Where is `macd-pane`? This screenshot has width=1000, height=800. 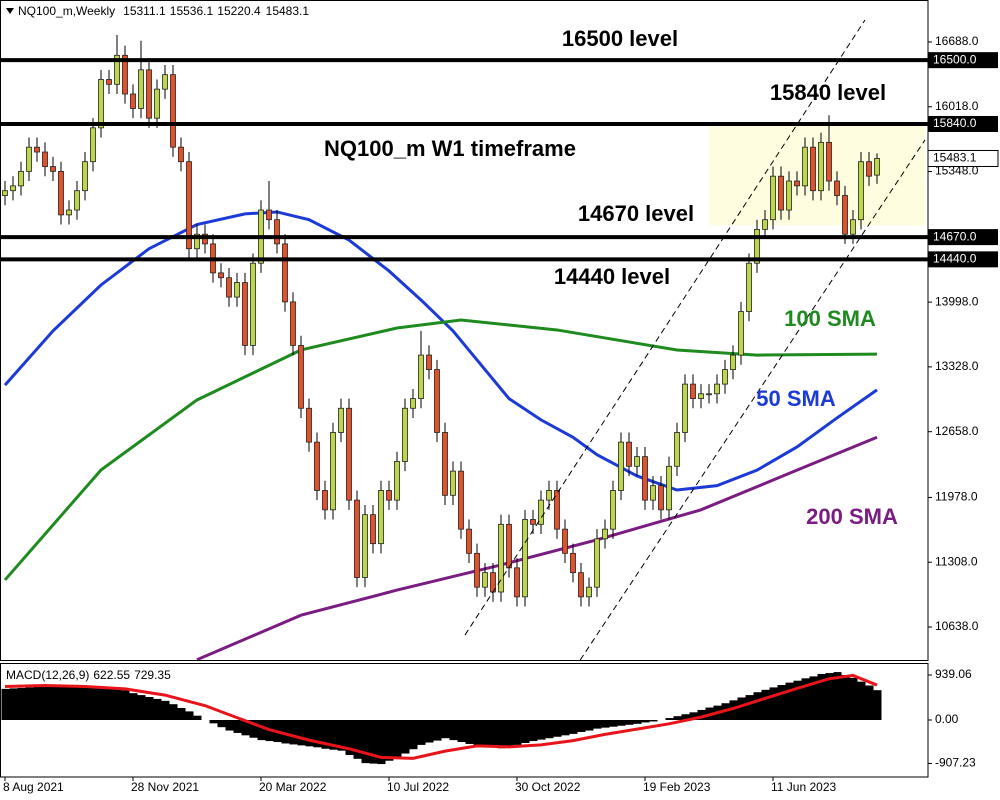 macd-pane is located at coordinates (441, 718).